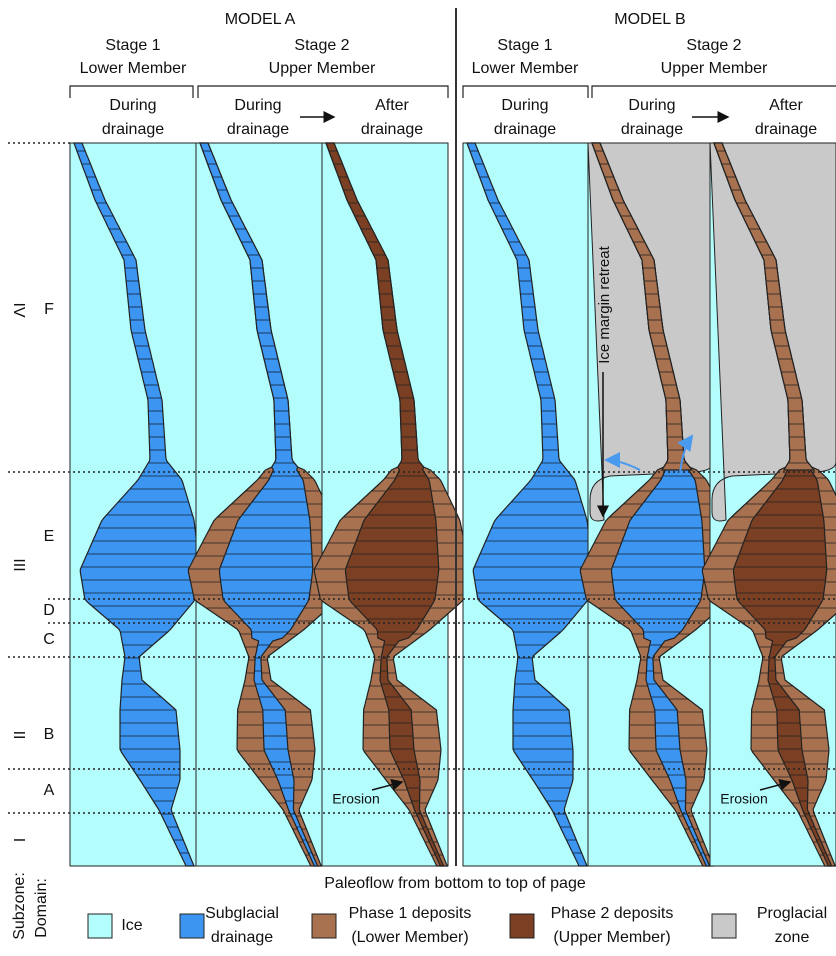 This screenshot has width=836, height=956. What do you see at coordinates (792, 913) in the screenshot?
I see `legend-label: Proglacial` at bounding box center [792, 913].